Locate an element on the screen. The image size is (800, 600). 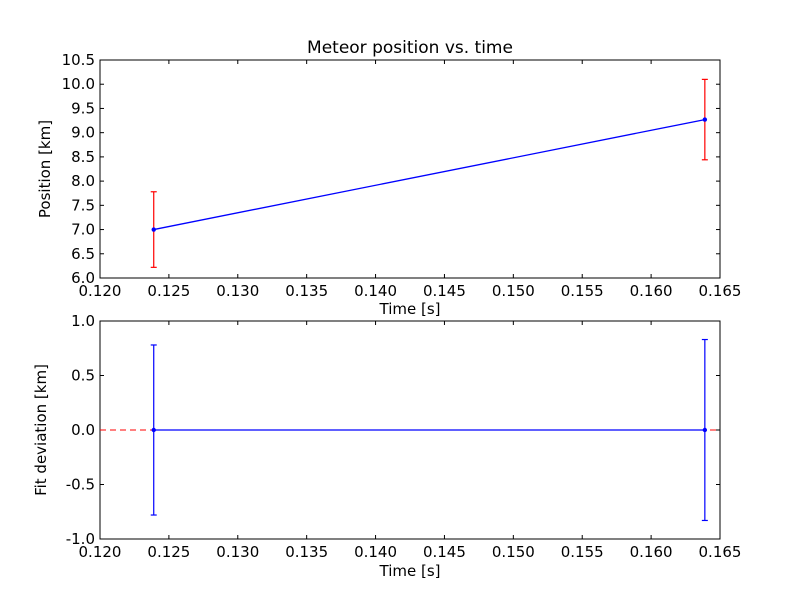
y-tick-label: -1.0 is located at coordinates (80, 539).